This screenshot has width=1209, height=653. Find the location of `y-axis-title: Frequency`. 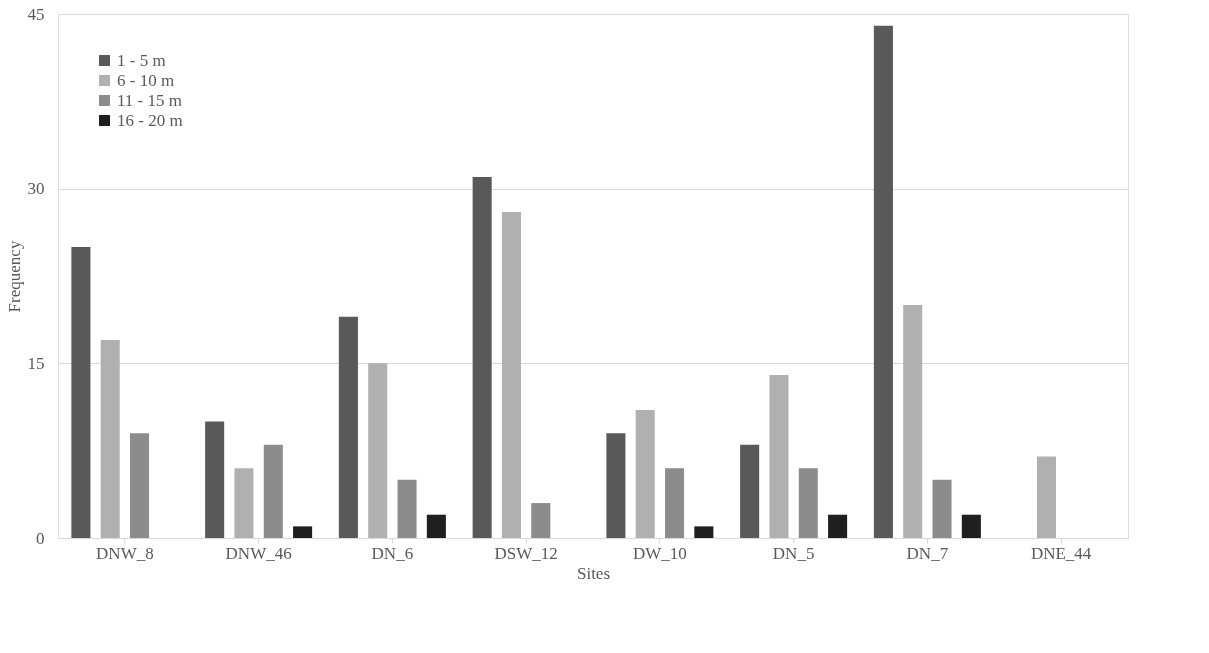

y-axis-title: Frequency is located at coordinates (14, 276).